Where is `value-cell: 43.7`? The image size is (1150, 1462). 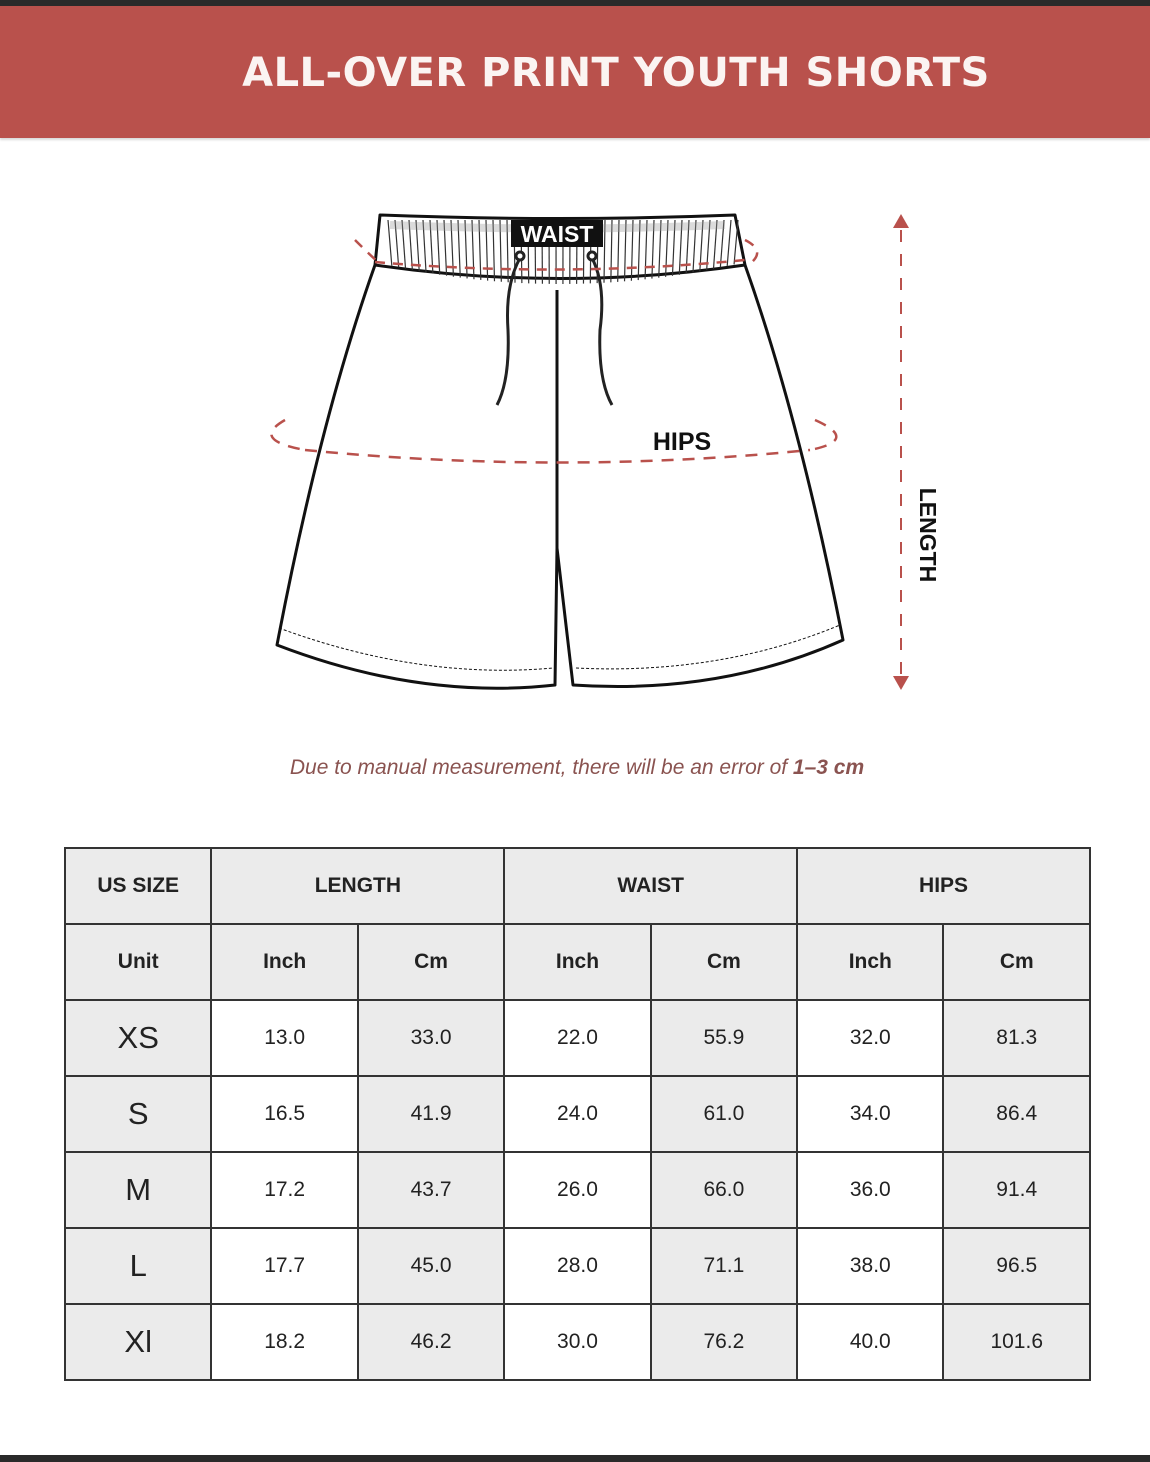
value-cell: 43.7 is located at coordinates (431, 1190).